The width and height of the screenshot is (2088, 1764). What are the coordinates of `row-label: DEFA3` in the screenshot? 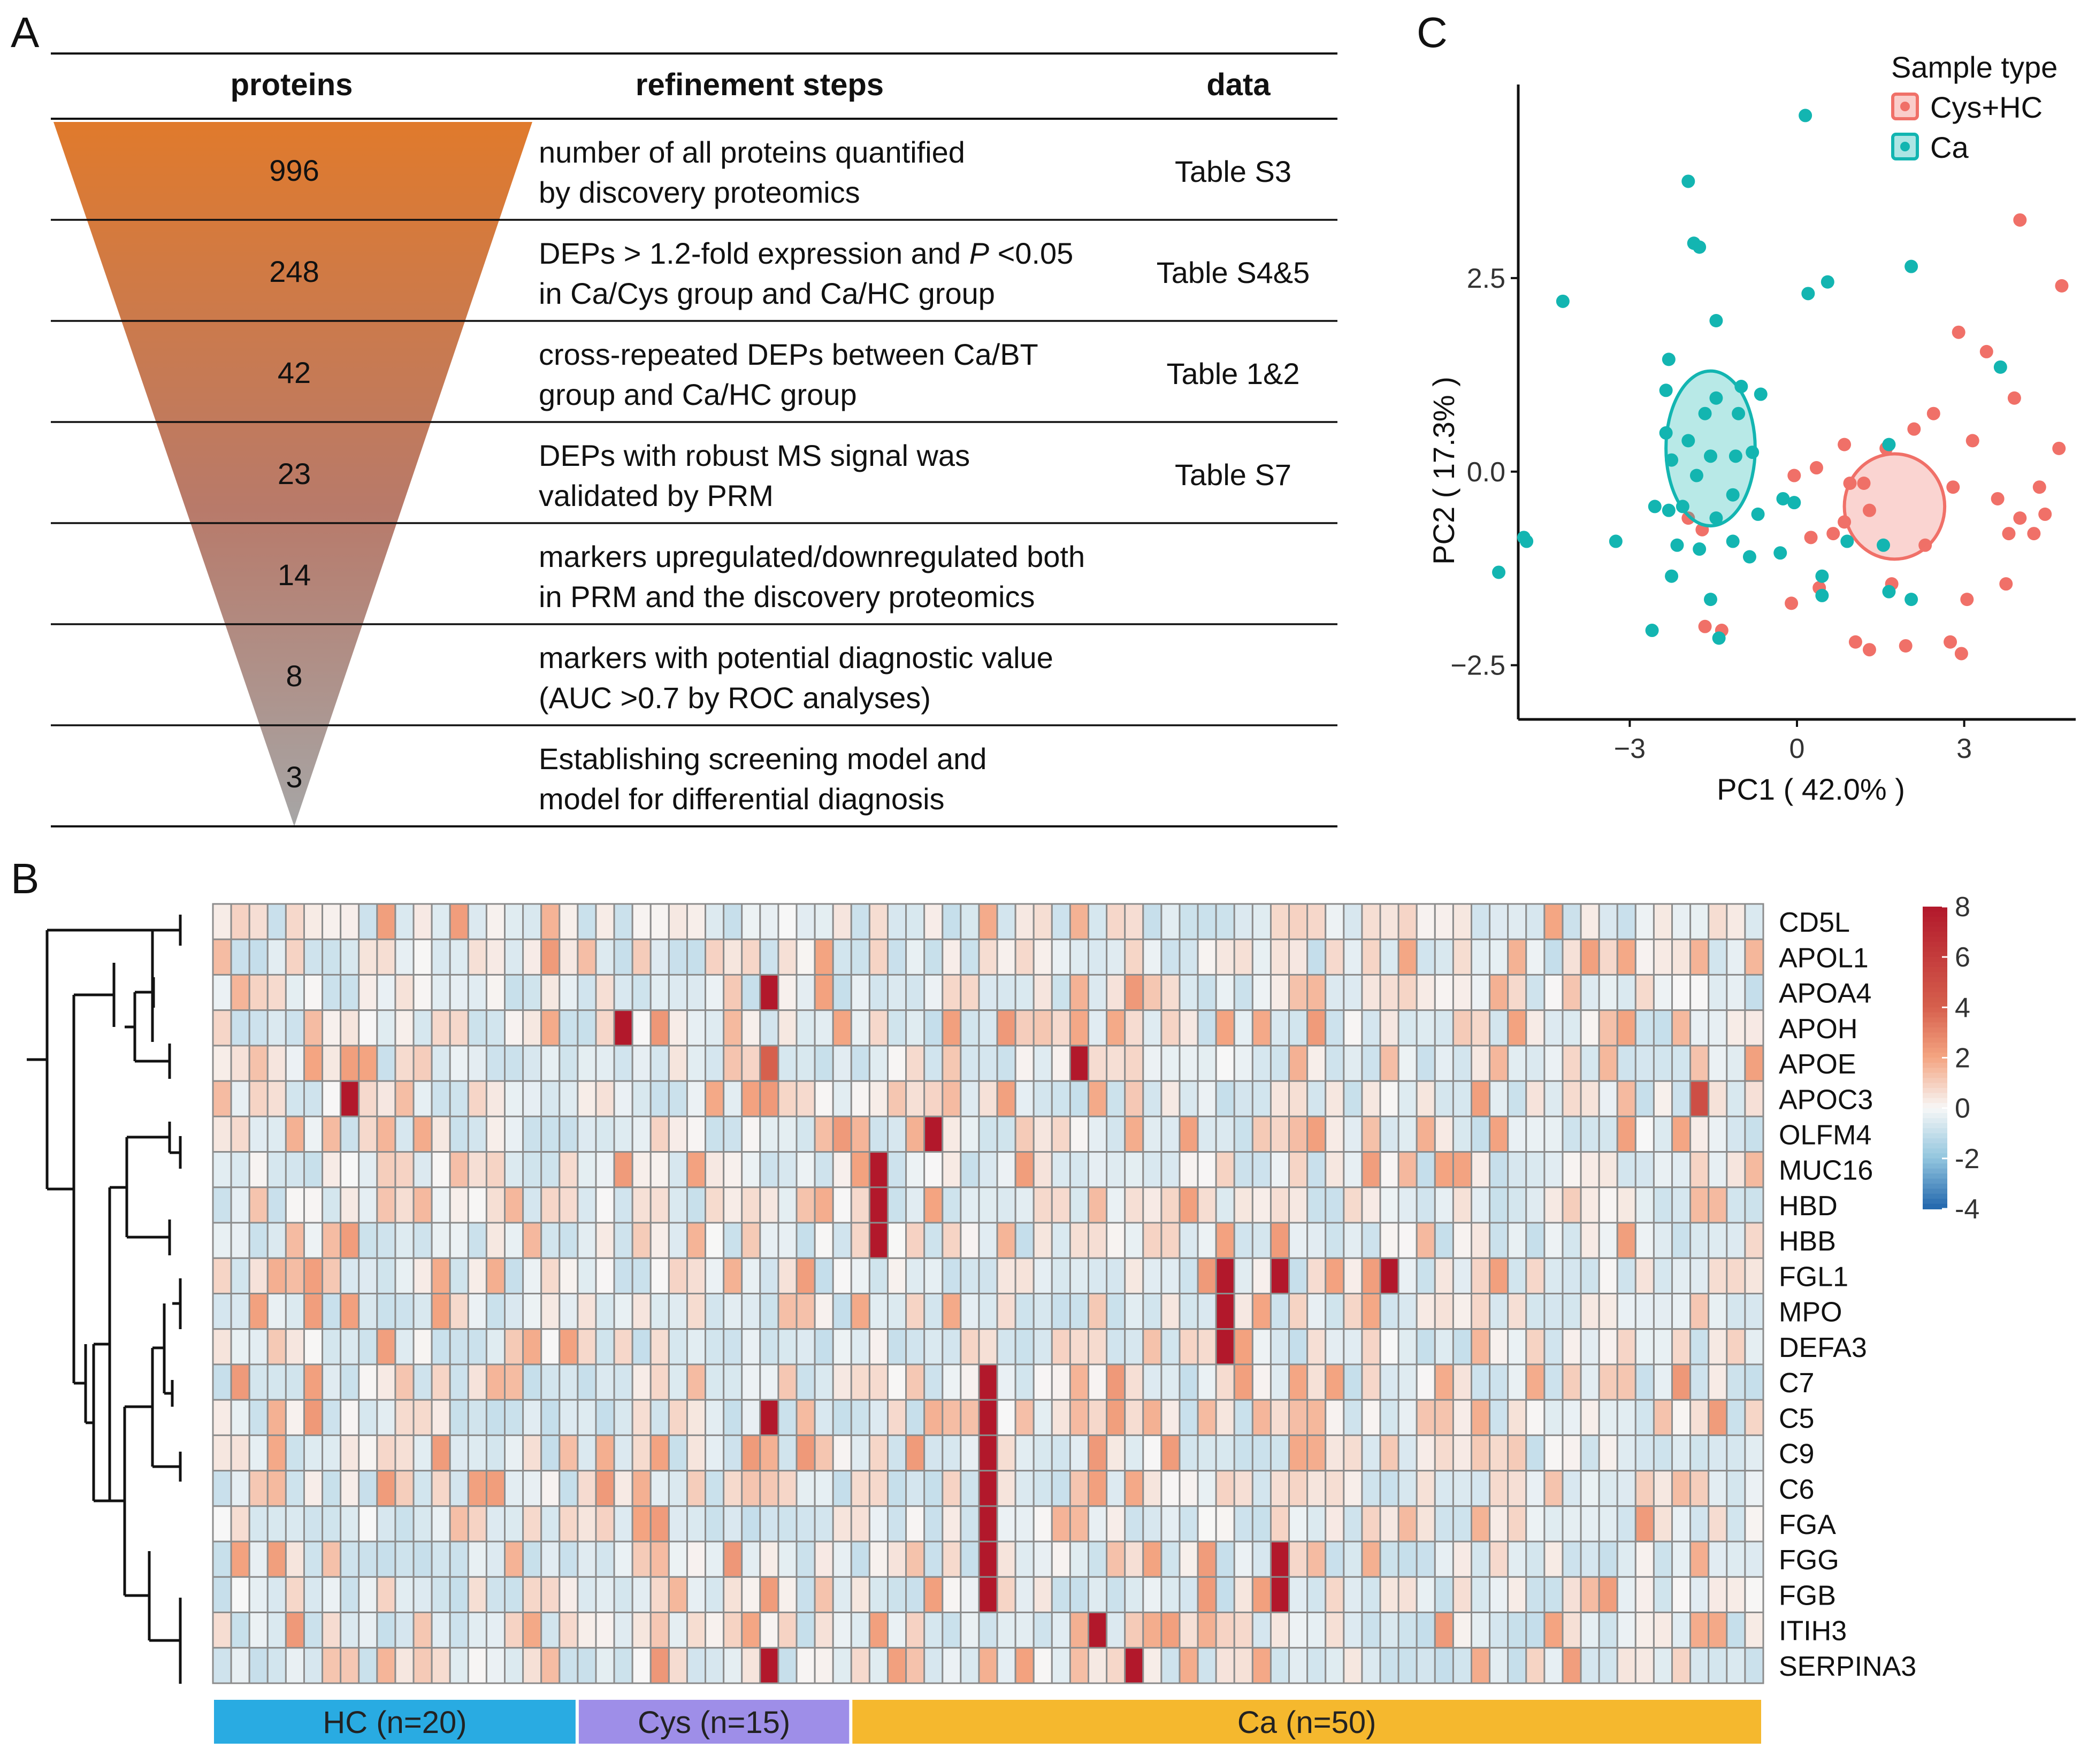 It's located at (1823, 1347).